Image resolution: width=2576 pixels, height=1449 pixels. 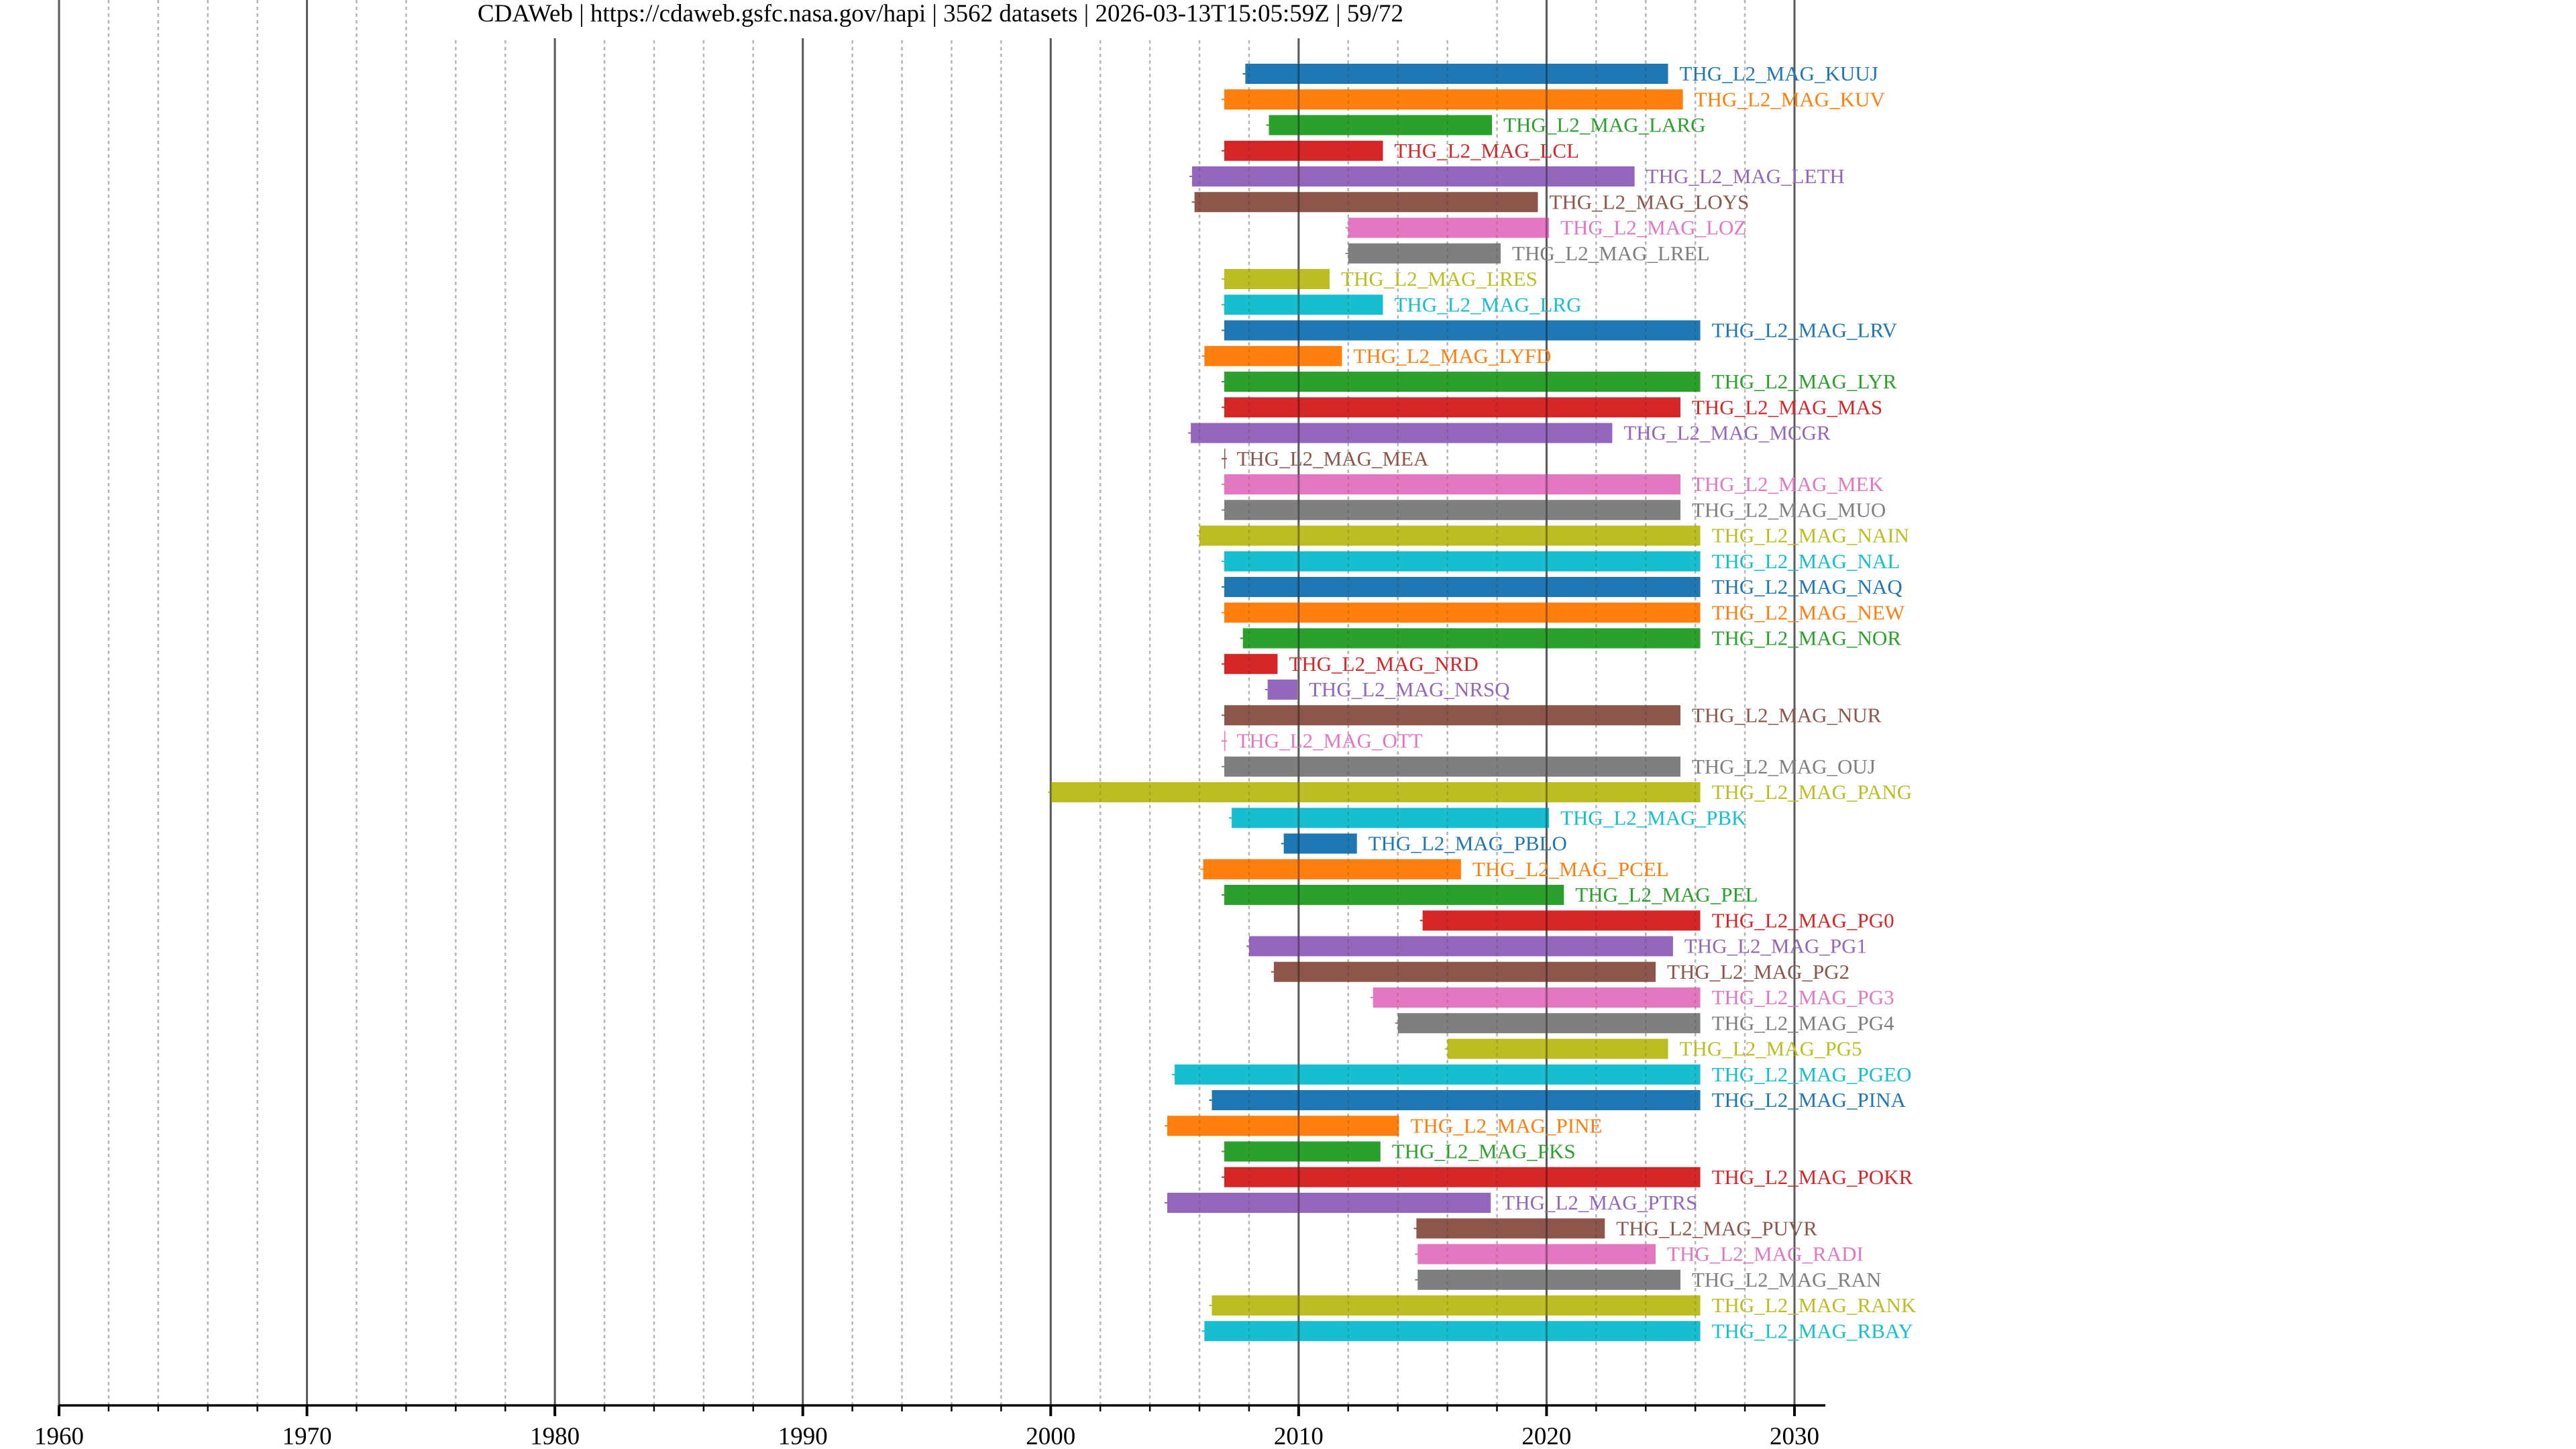 What do you see at coordinates (307, 1436) in the screenshot?
I see `x-tick-label: 1970` at bounding box center [307, 1436].